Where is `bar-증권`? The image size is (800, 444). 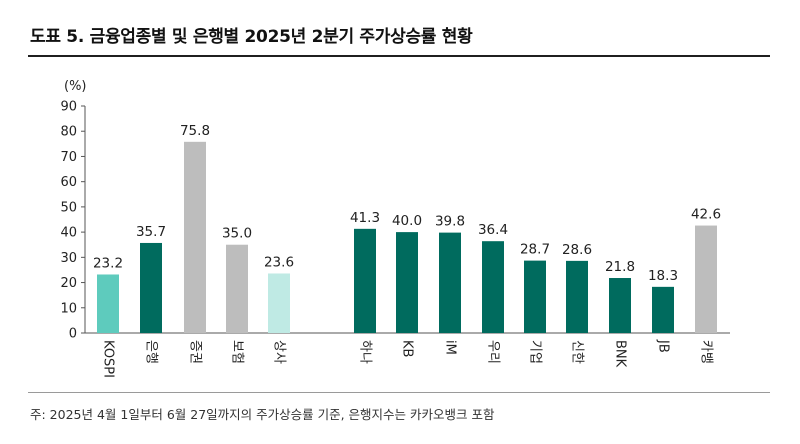 bar-증권 is located at coordinates (195, 237).